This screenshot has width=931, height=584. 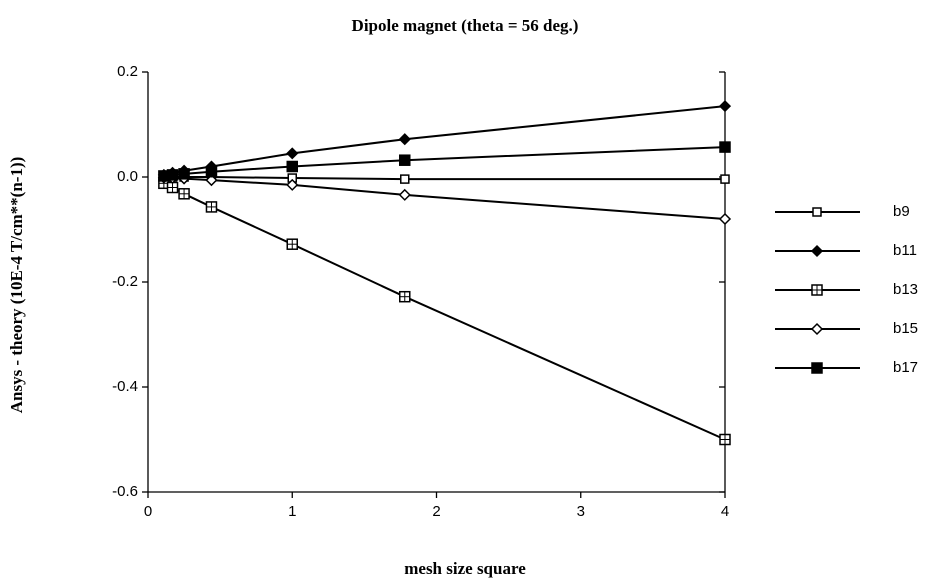 What do you see at coordinates (127, 71) in the screenshot?
I see `y-tick-label: 0.2` at bounding box center [127, 71].